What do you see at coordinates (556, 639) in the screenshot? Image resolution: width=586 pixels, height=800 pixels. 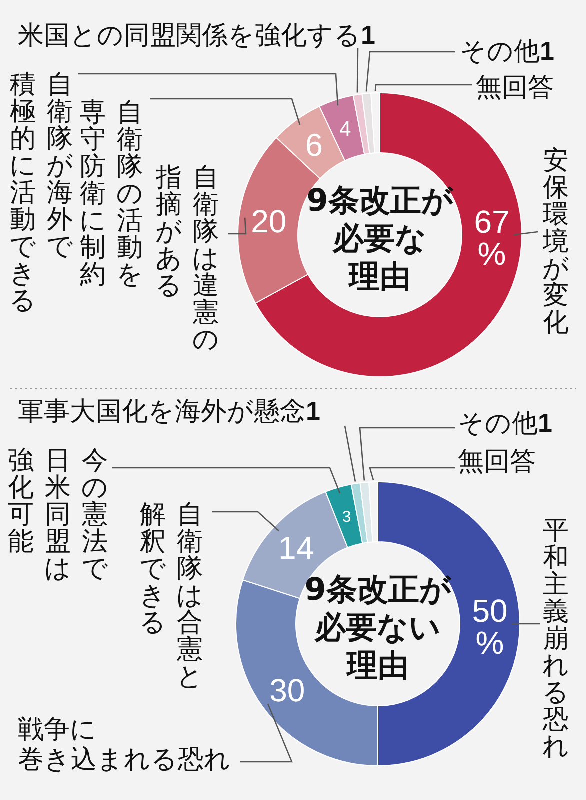 I see `category-label: 平和主義崩れる恐れ` at bounding box center [556, 639].